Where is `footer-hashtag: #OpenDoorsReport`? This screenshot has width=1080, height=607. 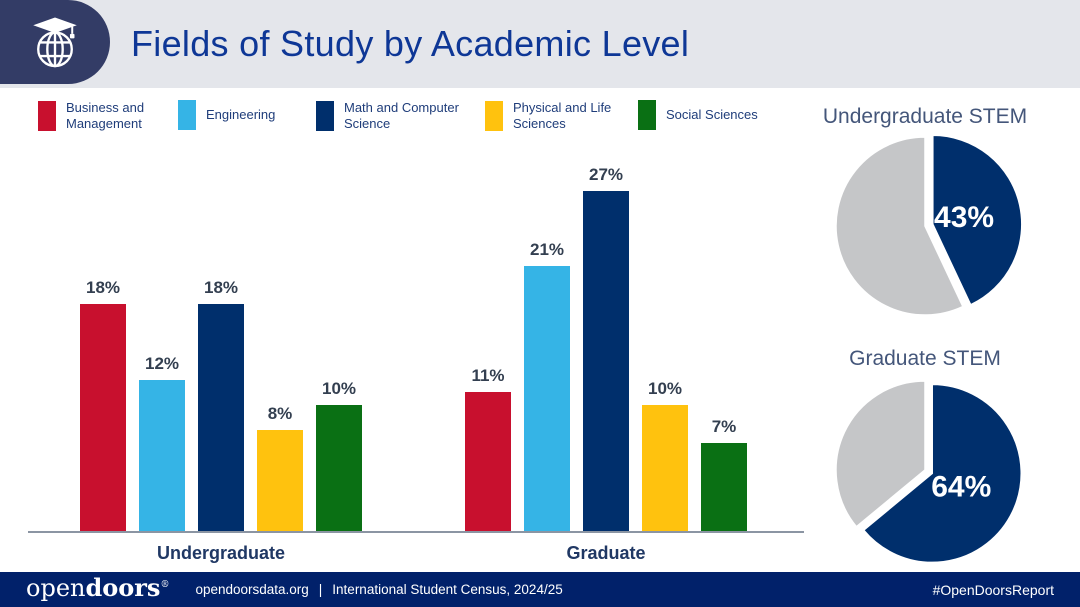 footer-hashtag: #OpenDoorsReport is located at coordinates (993, 589).